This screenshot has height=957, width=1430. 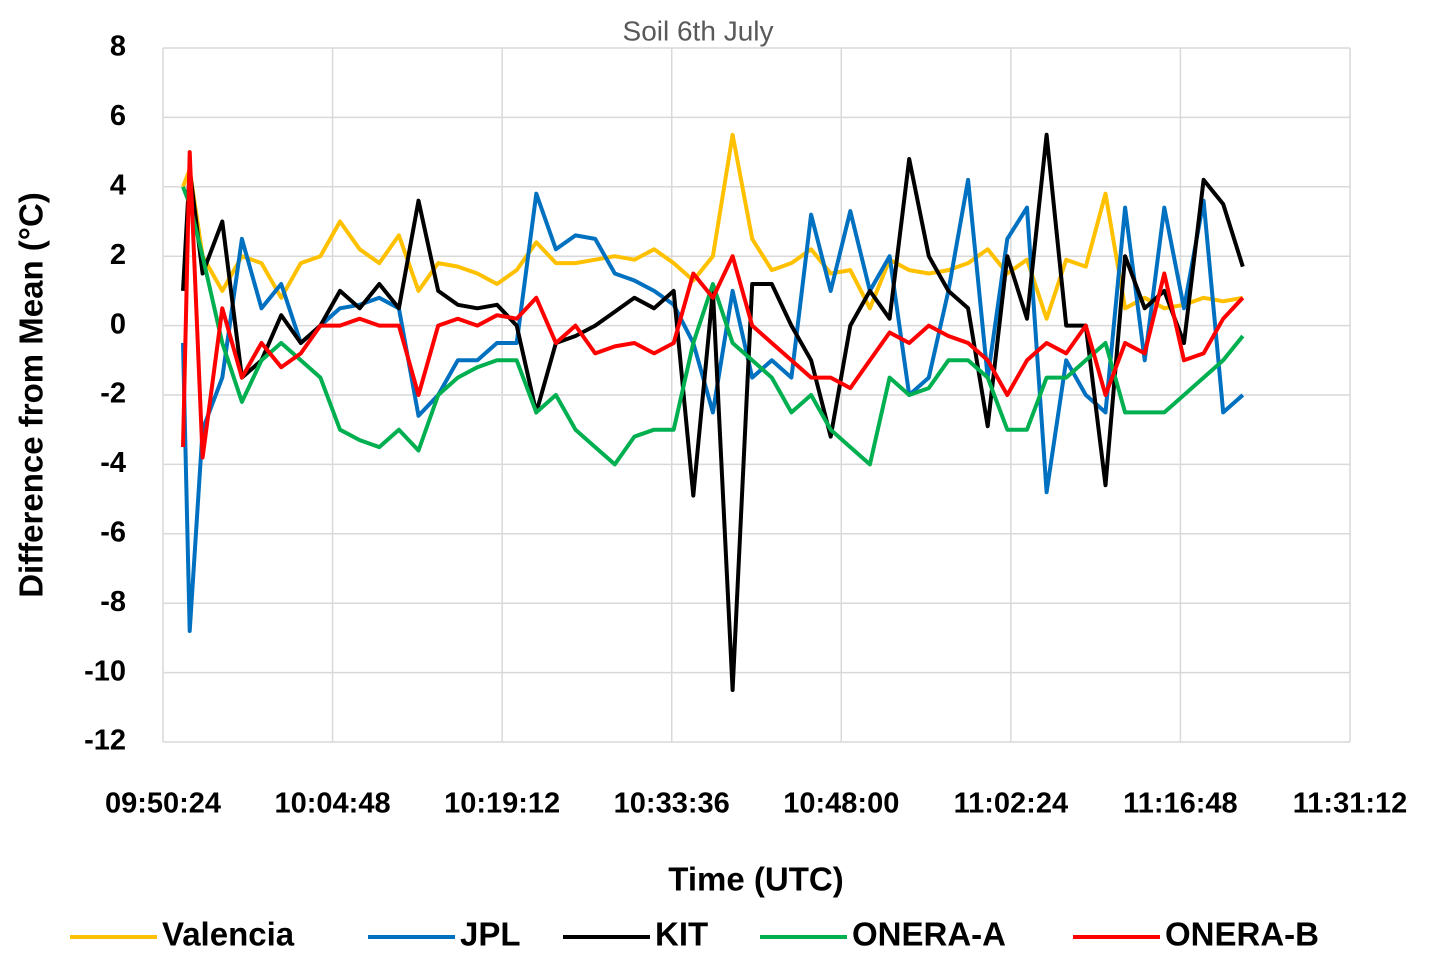 I want to click on y-tick-label: -6, so click(x=113, y=532).